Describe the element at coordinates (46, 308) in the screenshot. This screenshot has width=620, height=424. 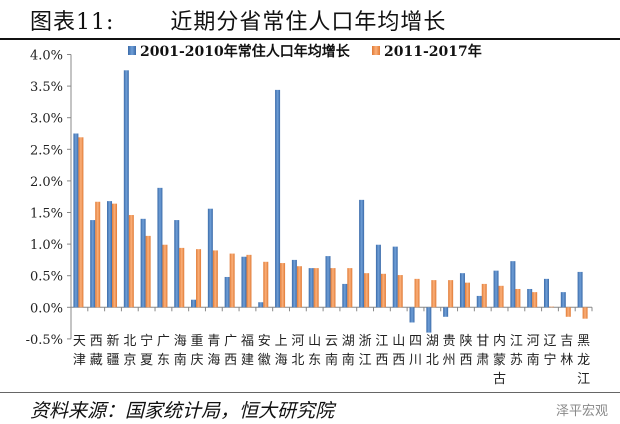
I see `y-tick-label: 0.0%` at that location.